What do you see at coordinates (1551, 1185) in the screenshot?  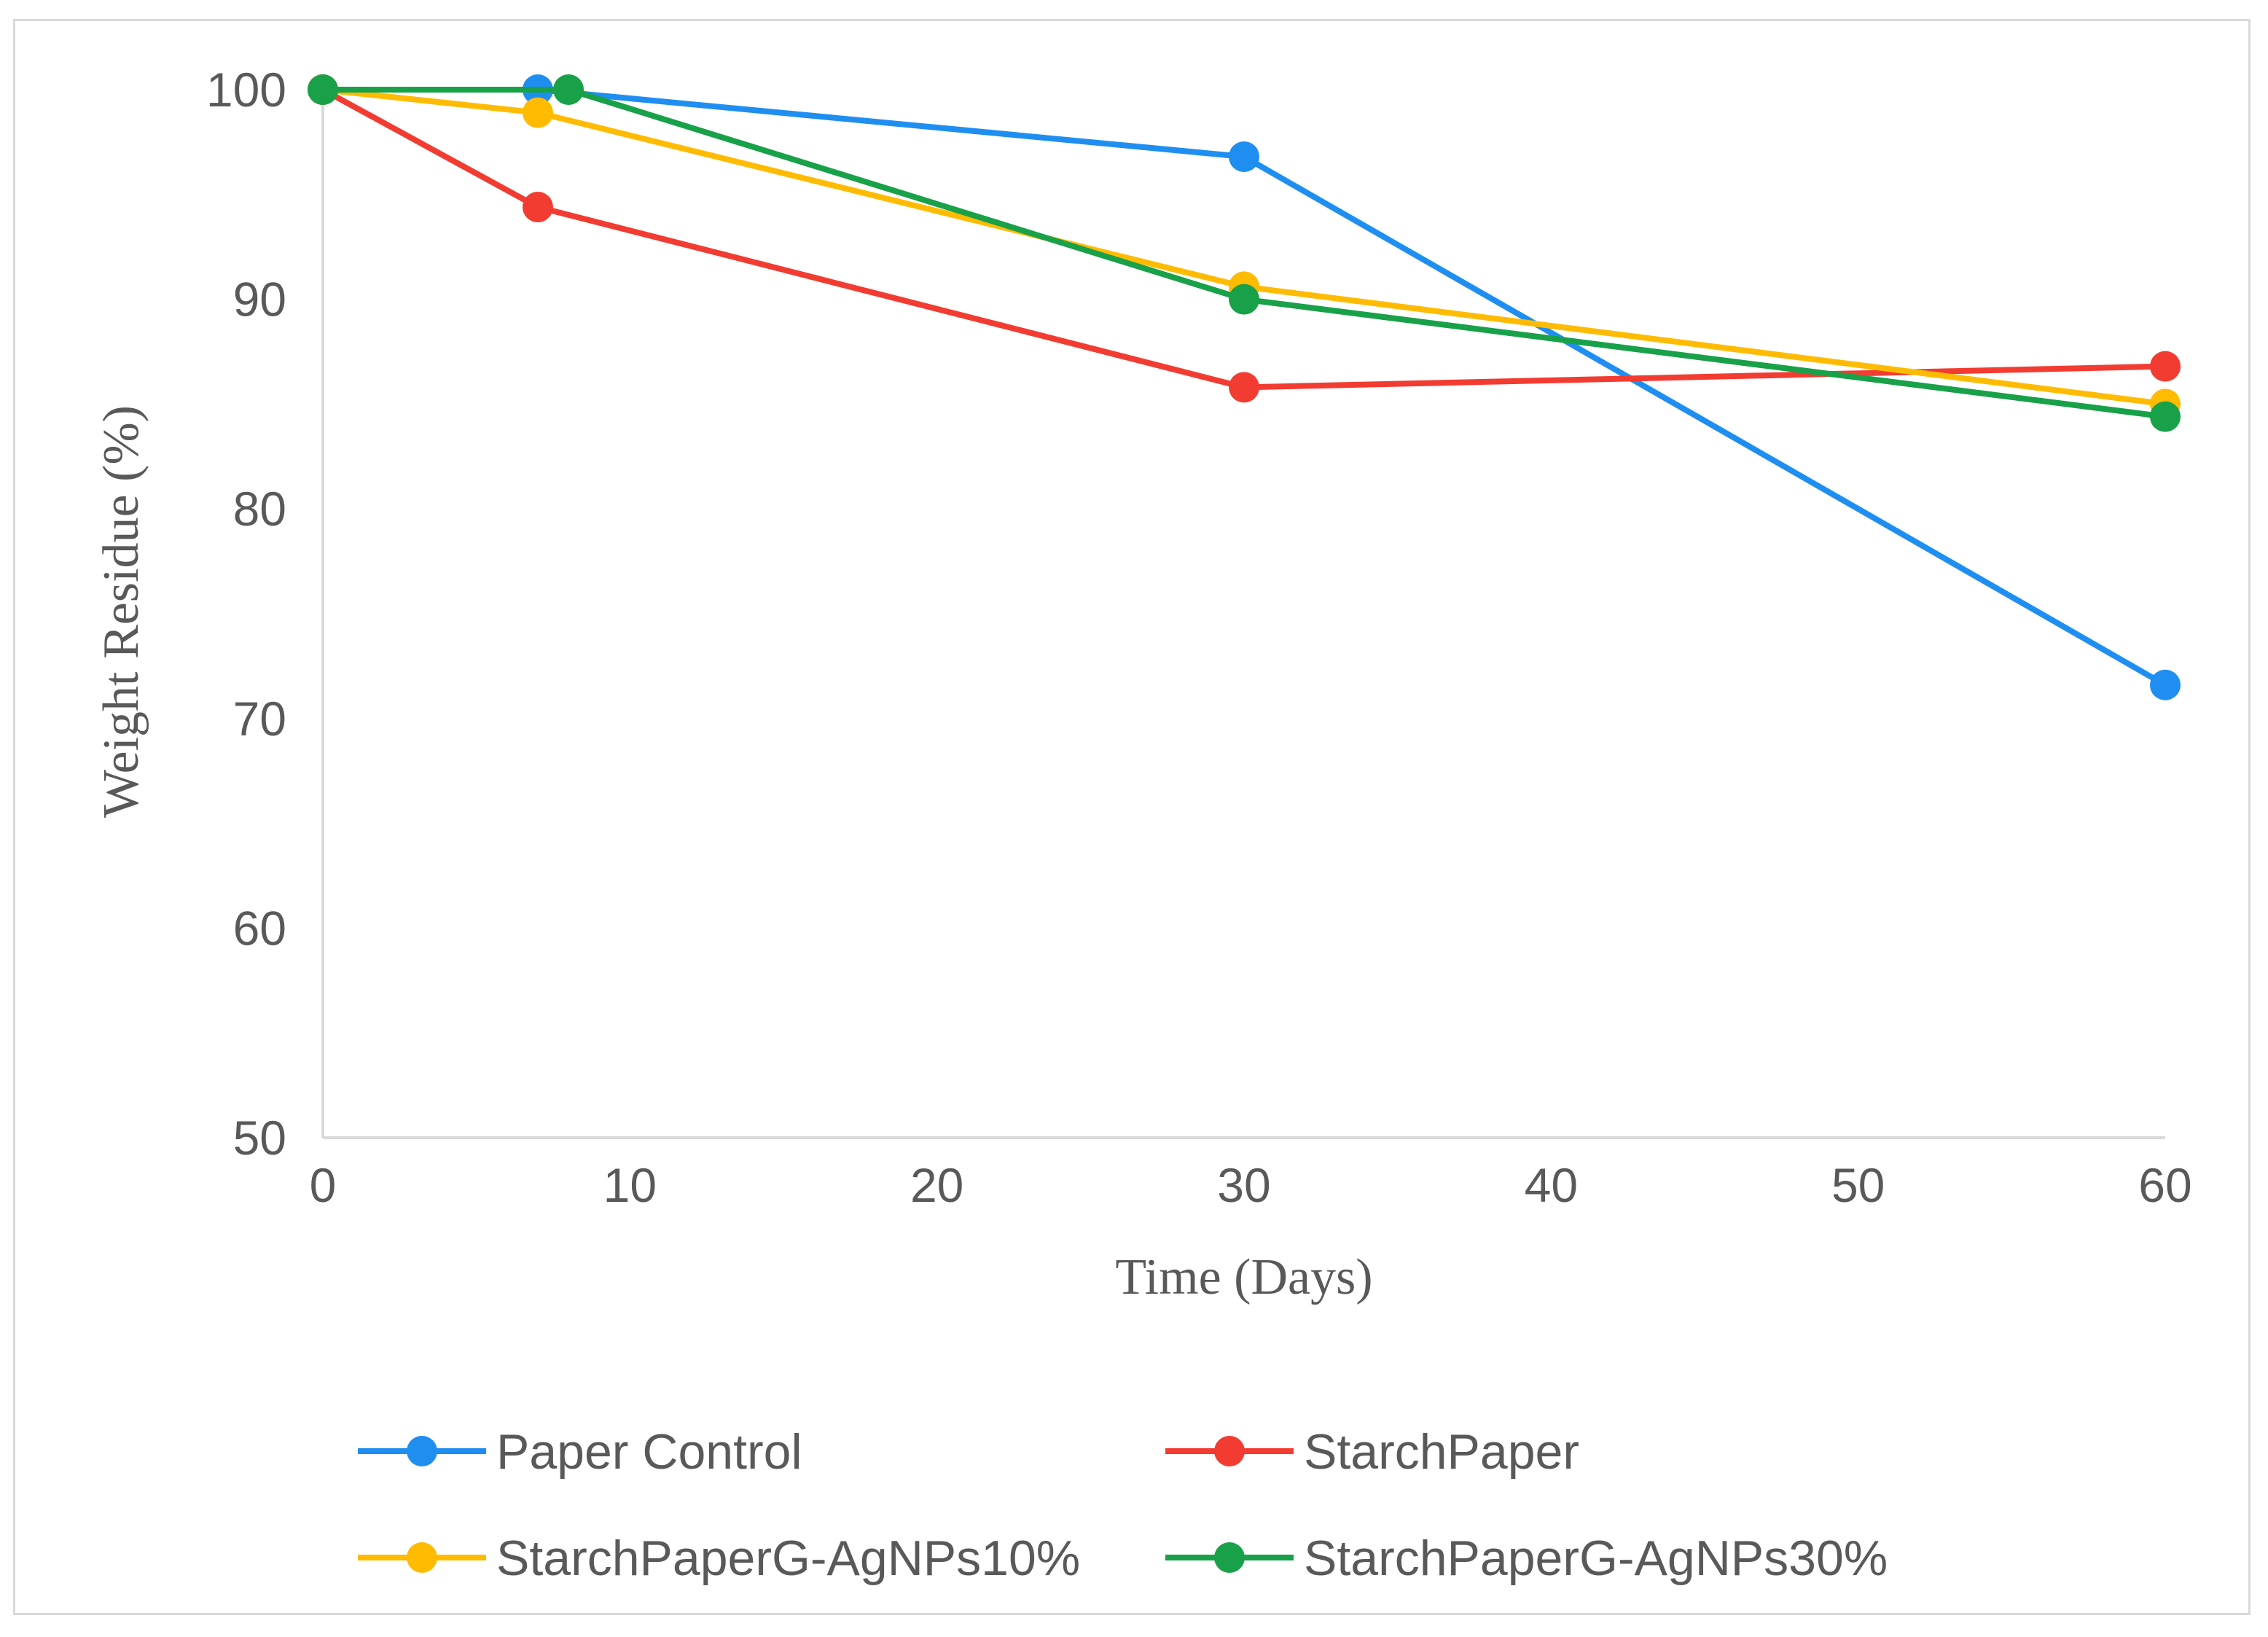 I see `x-tick-label: 40` at bounding box center [1551, 1185].